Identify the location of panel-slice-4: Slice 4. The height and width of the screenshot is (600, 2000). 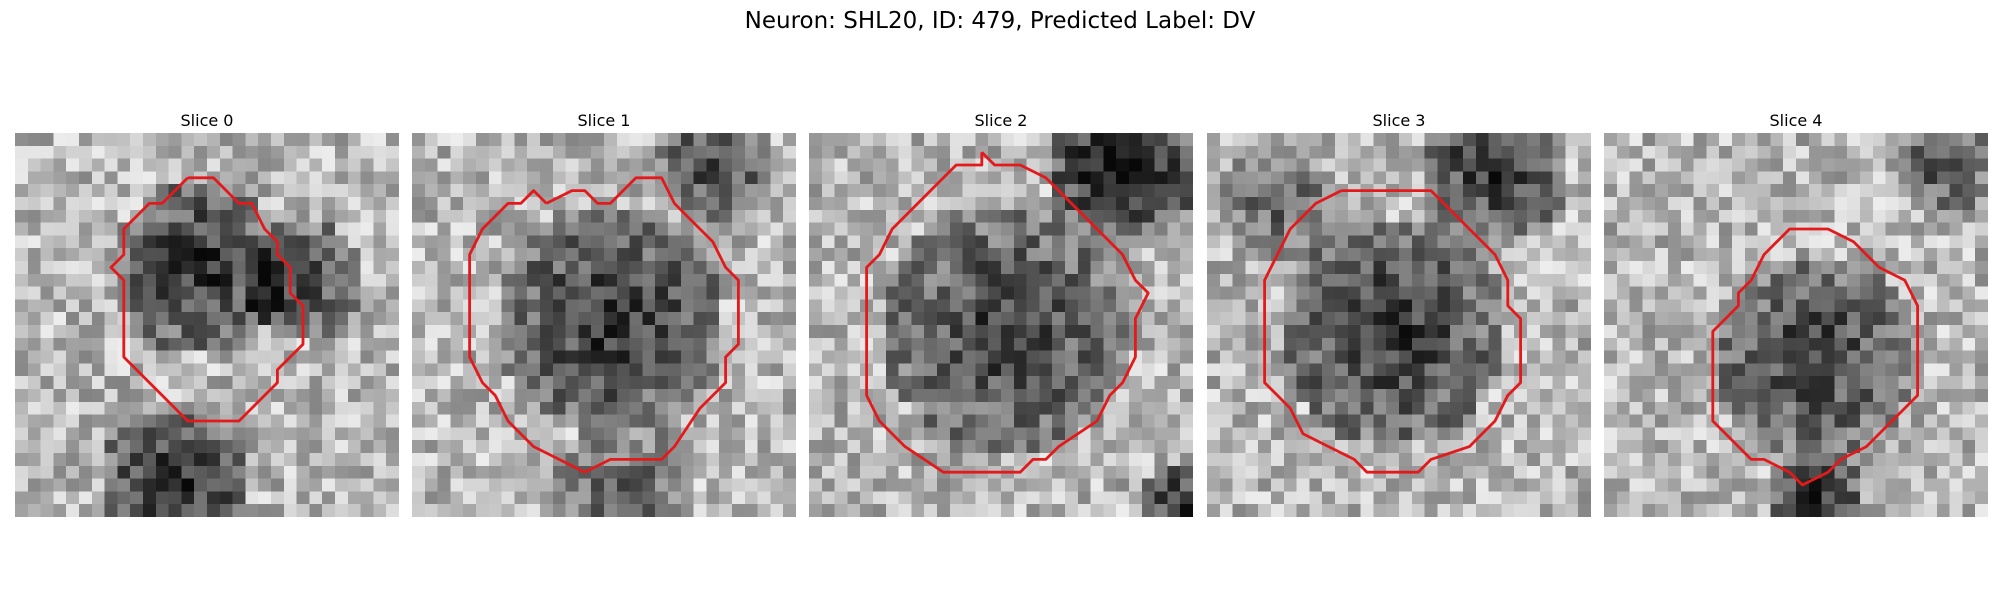
(1796, 313).